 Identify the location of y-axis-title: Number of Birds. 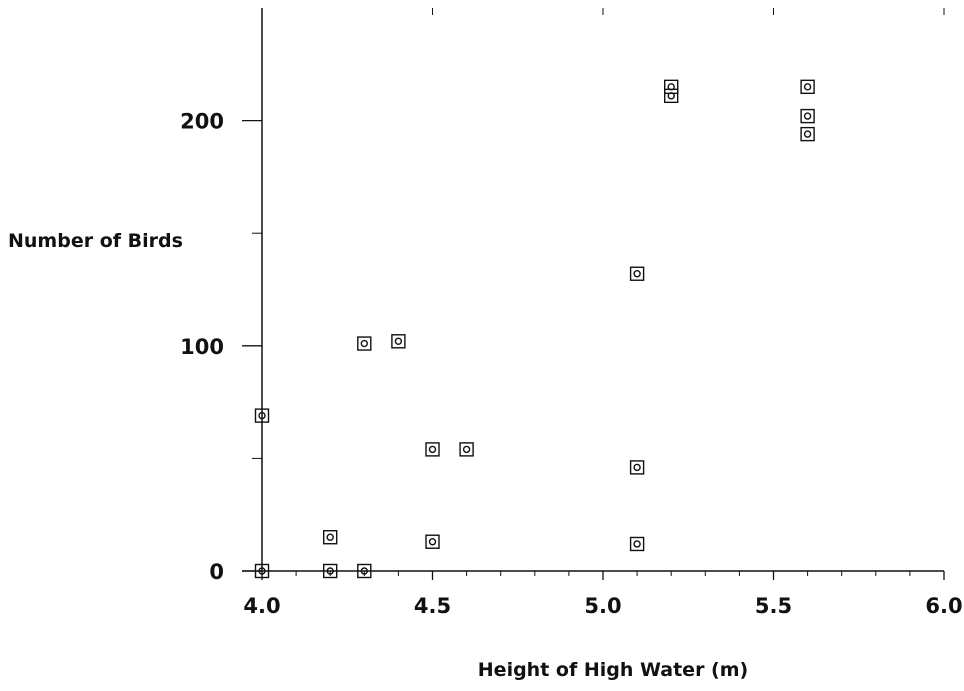
(95, 241).